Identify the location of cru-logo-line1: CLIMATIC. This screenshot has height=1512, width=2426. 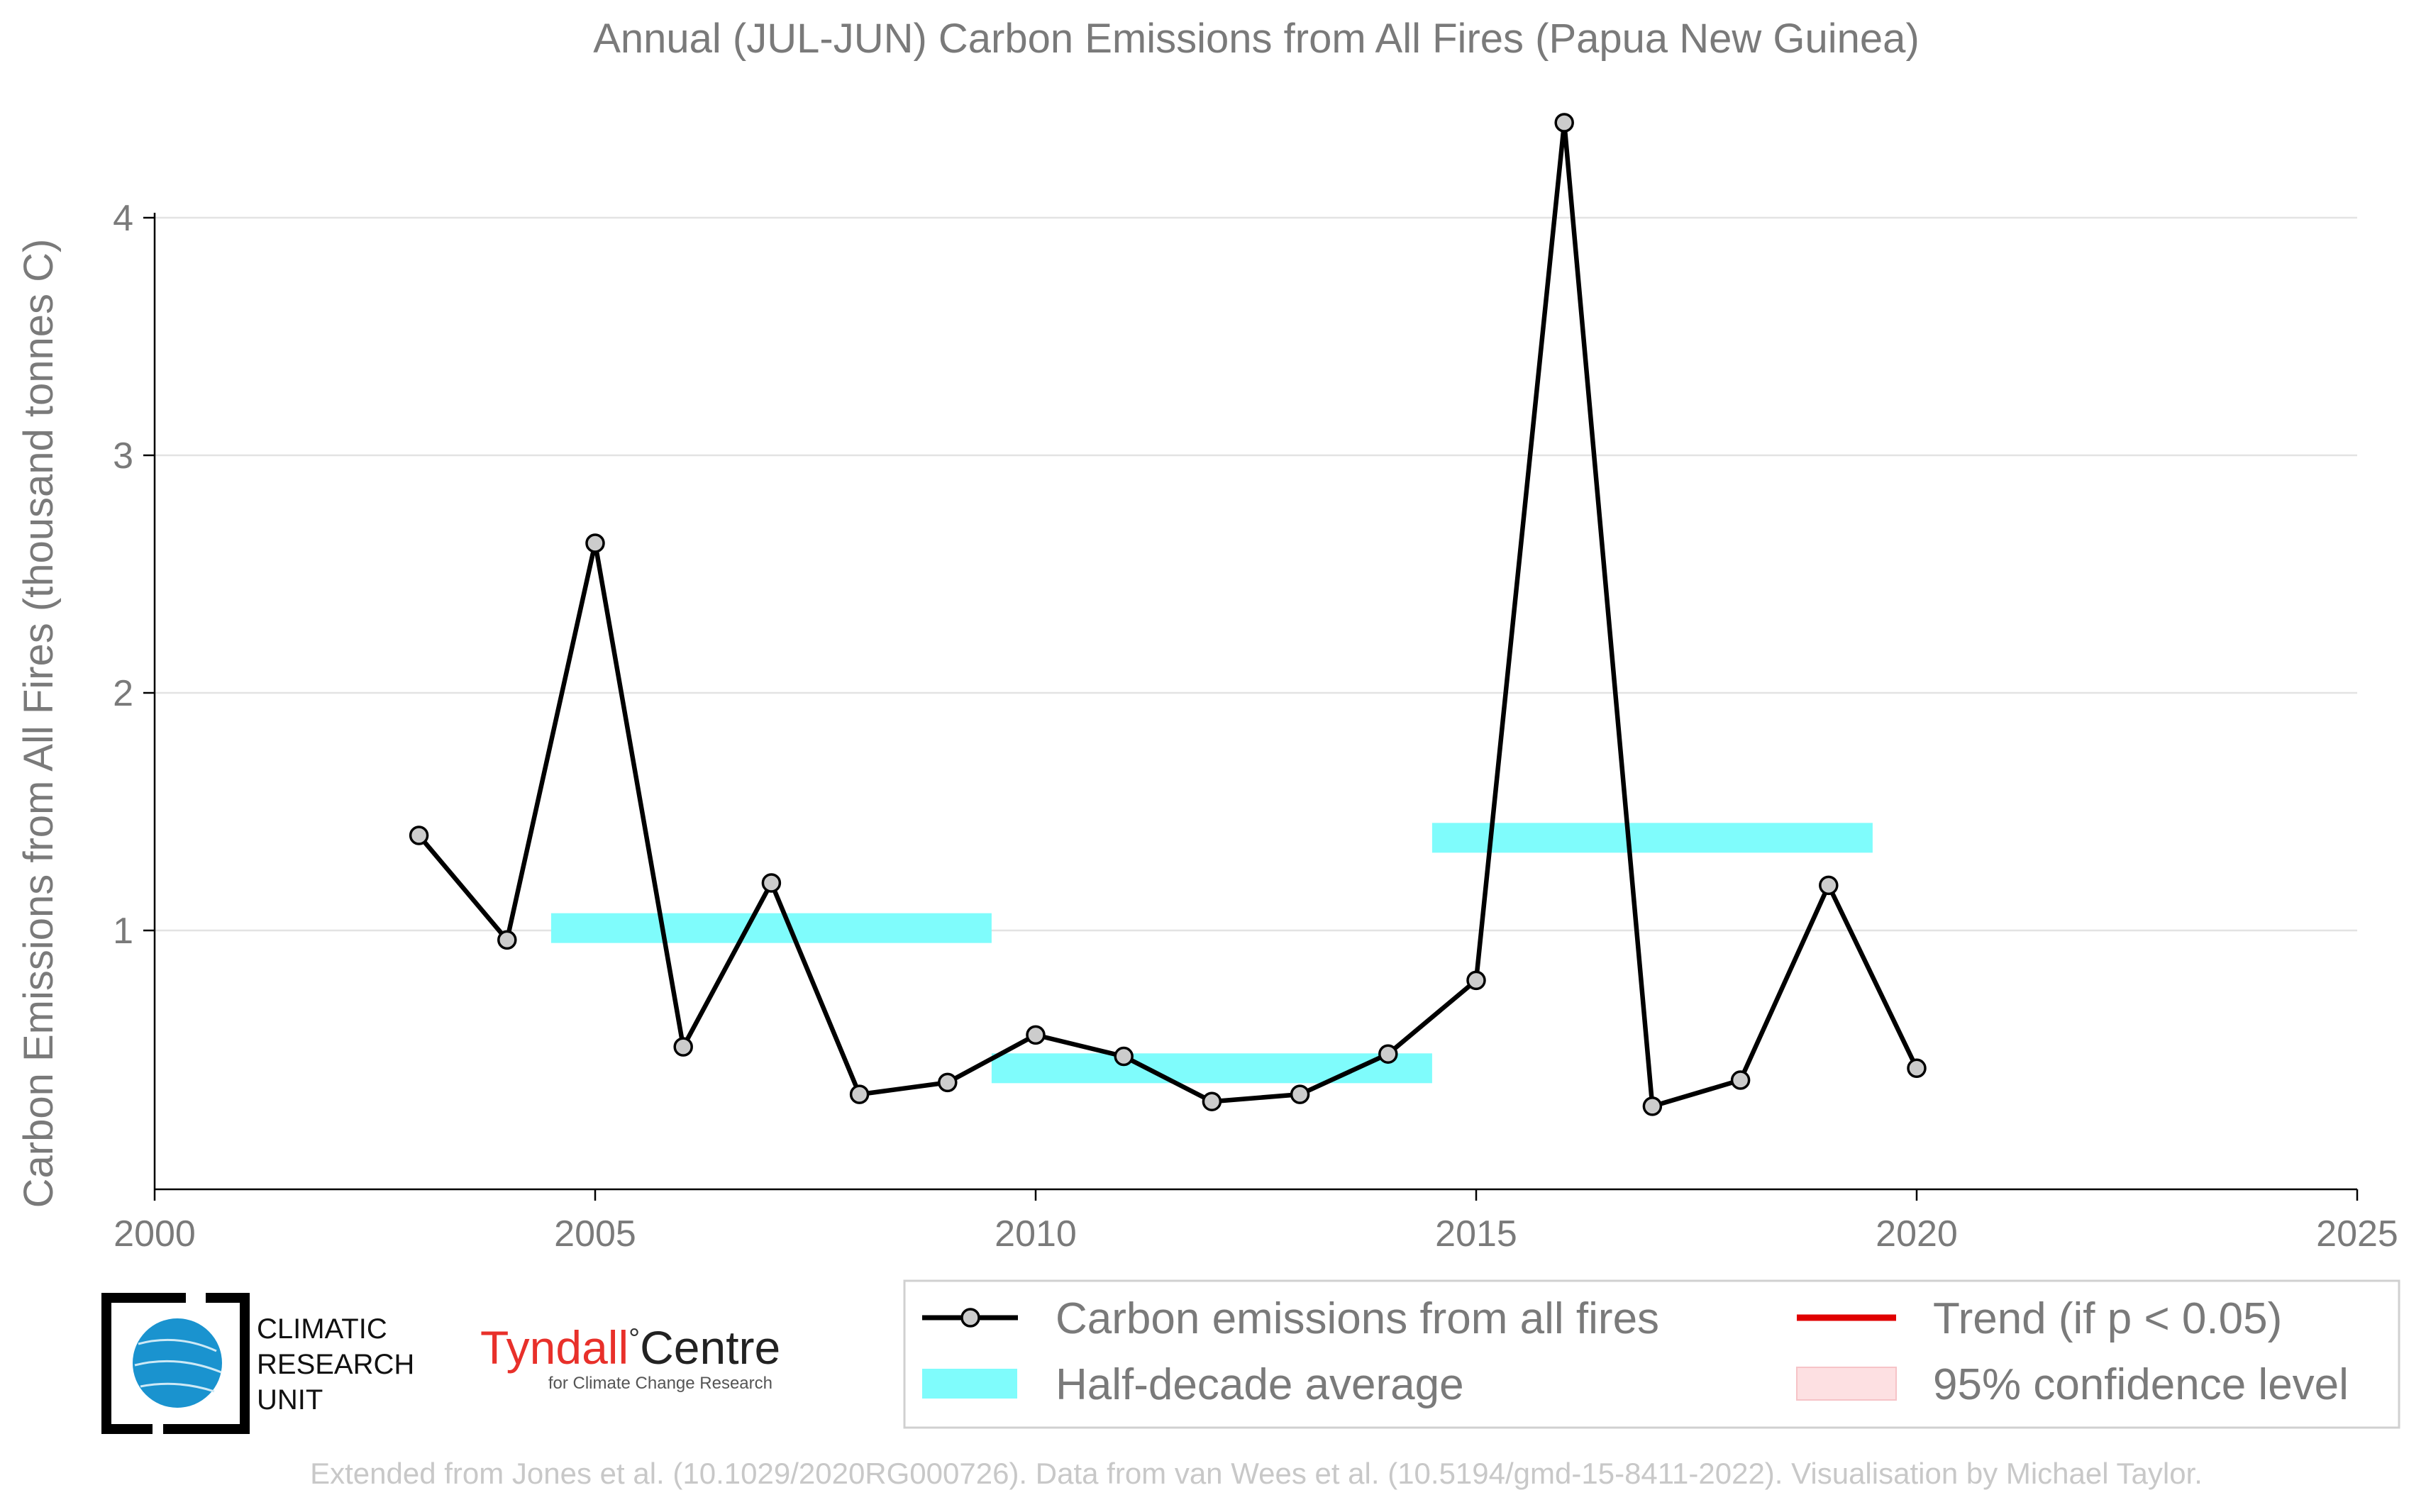
(322, 1329).